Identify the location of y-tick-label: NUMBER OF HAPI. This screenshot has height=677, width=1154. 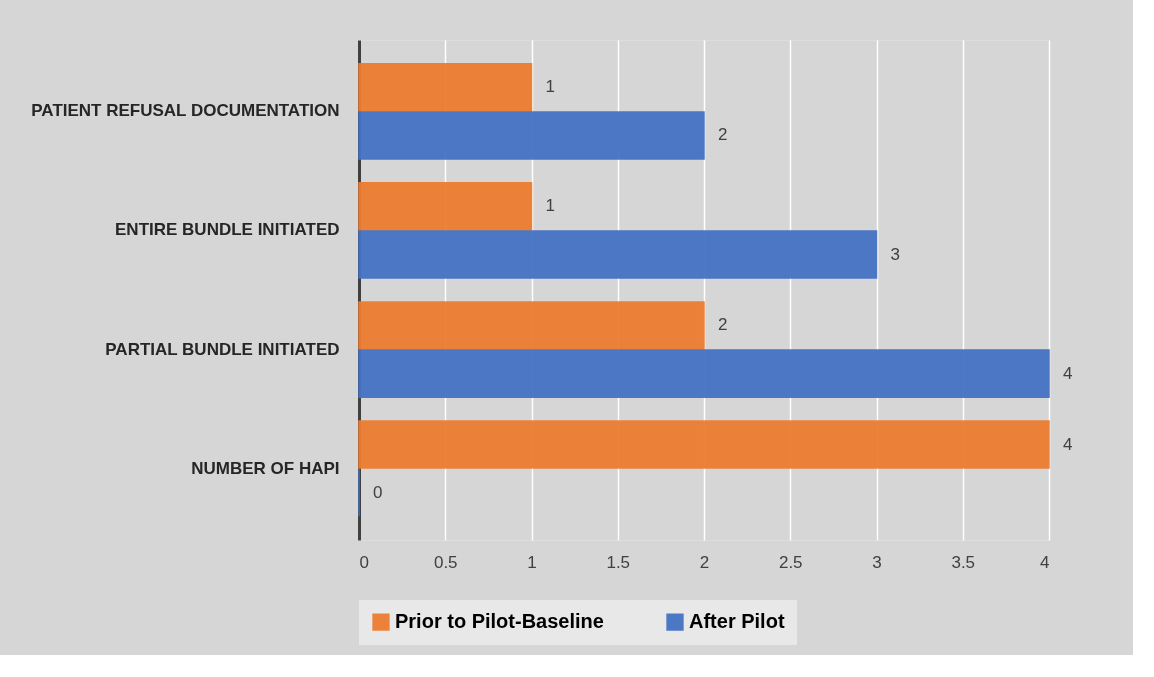
(265, 468).